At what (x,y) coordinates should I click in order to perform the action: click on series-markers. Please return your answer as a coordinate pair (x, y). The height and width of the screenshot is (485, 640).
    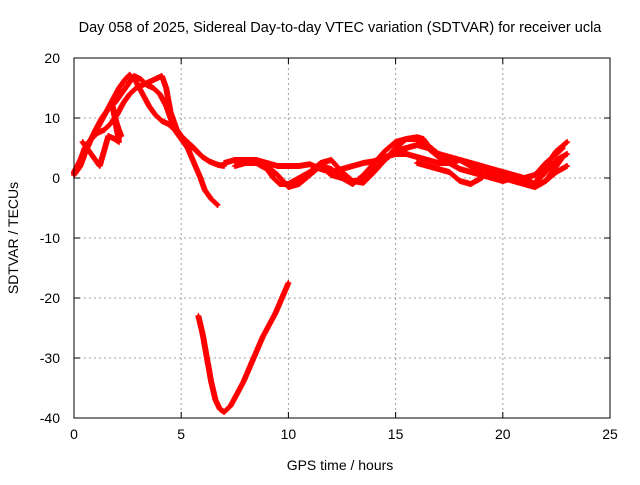
    Looking at the image, I should click on (138, 124).